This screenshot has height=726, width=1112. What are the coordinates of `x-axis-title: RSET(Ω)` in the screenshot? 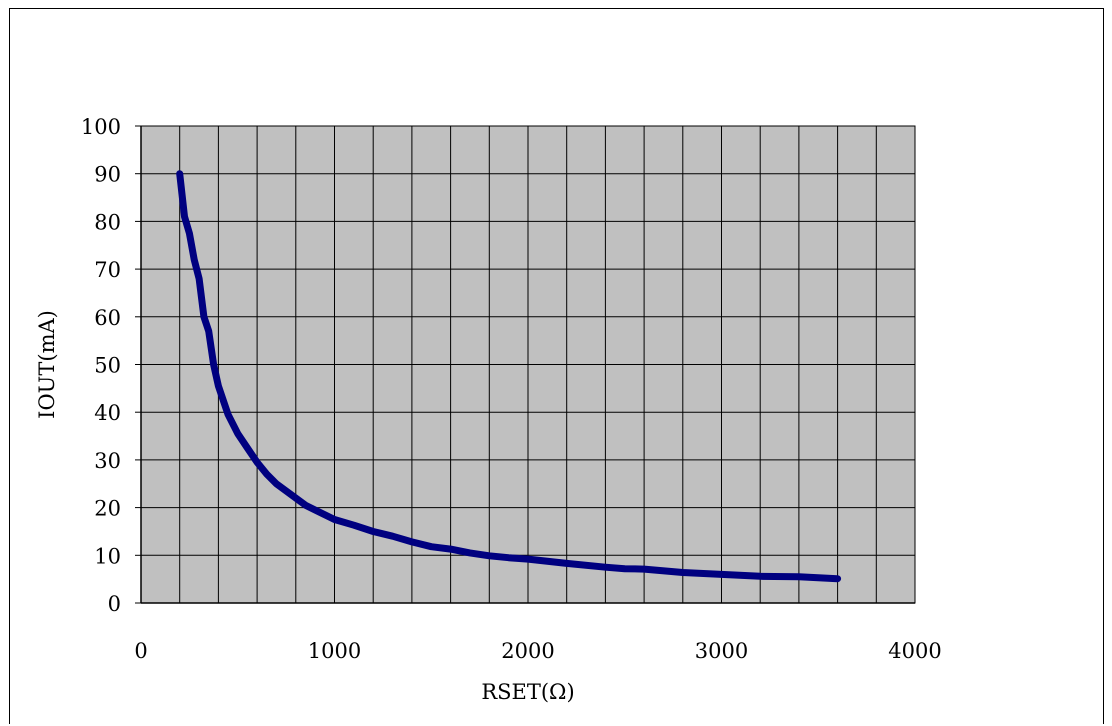 It's located at (527, 692).